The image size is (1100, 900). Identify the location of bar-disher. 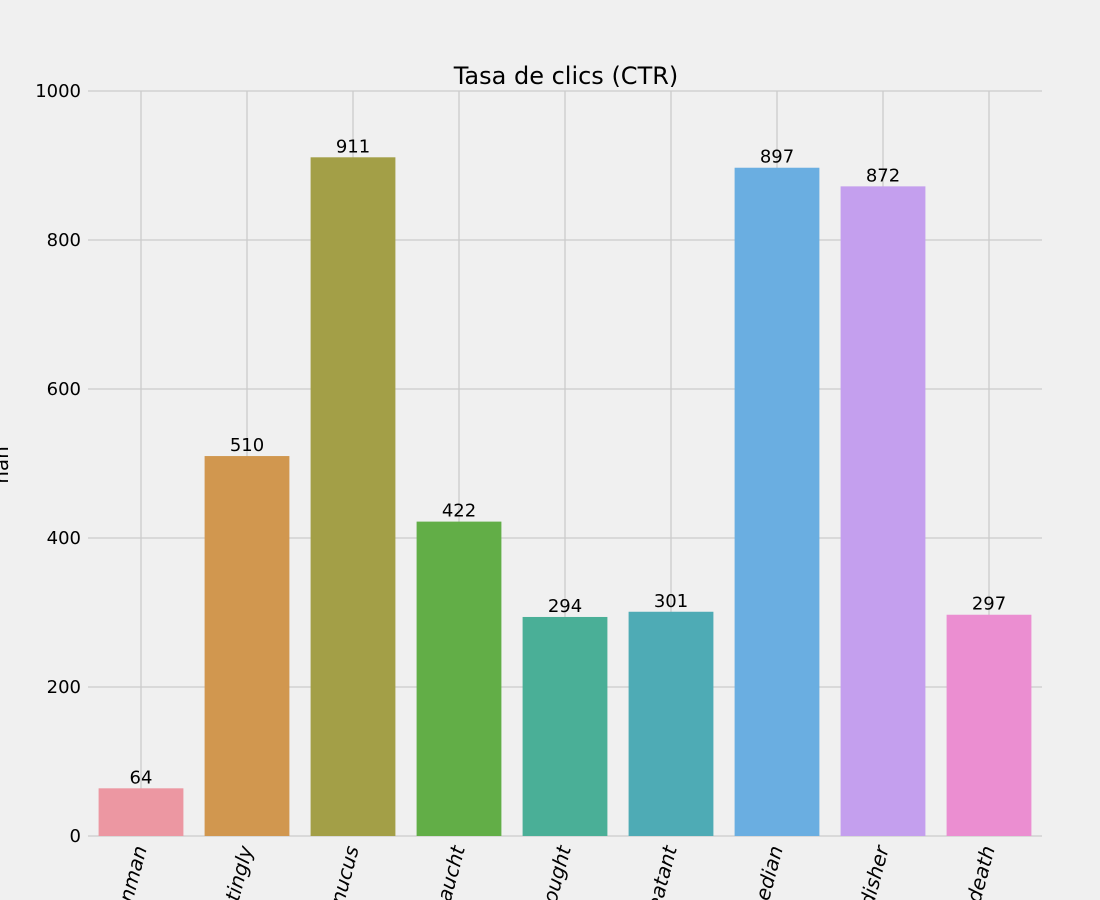
(883, 511).